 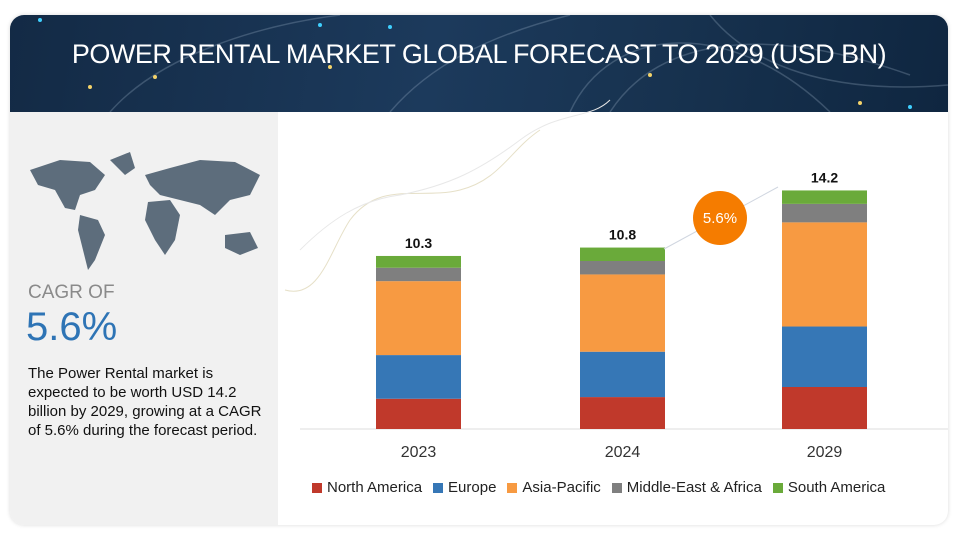 I want to click on bar-segment-asia-pacific-2023, so click(x=418, y=318).